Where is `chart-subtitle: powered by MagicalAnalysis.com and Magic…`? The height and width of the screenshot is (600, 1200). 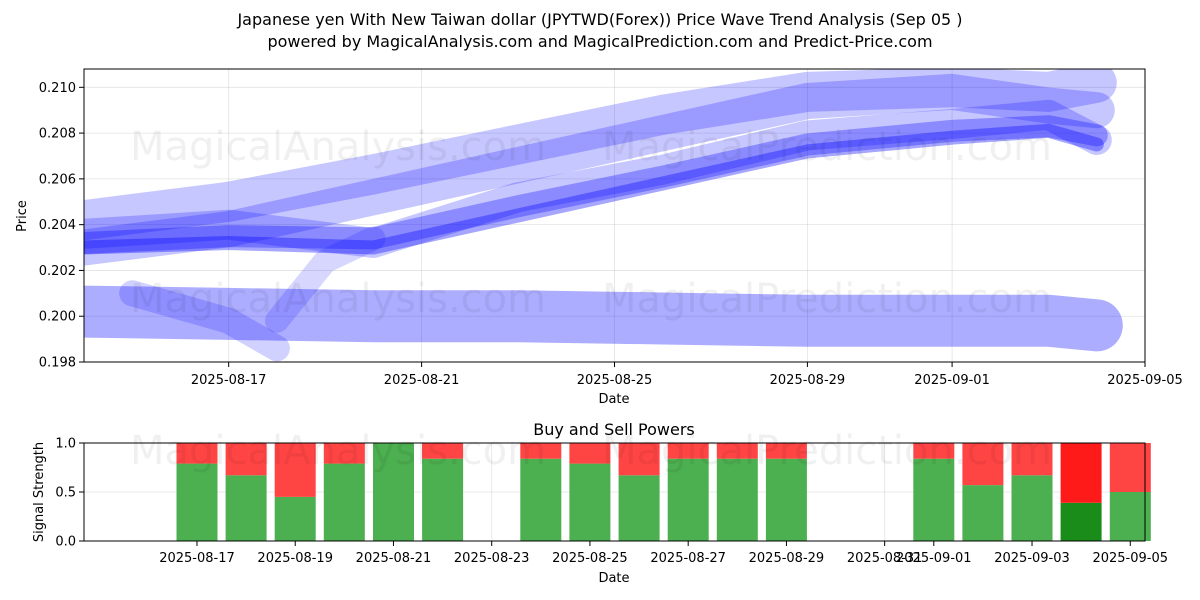 chart-subtitle: powered by MagicalAnalysis.com and Magic… is located at coordinates (600, 41).